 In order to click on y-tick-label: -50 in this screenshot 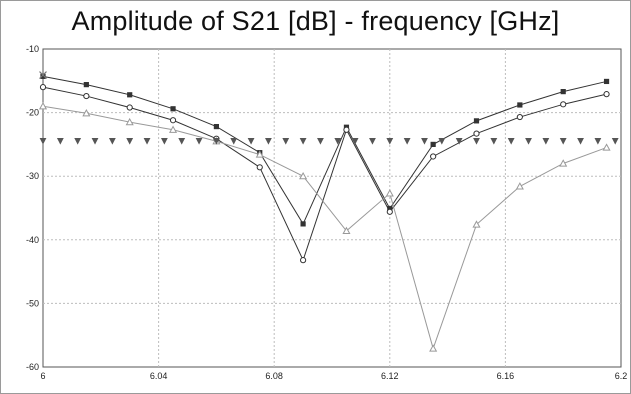, I will do `click(32, 303)`.